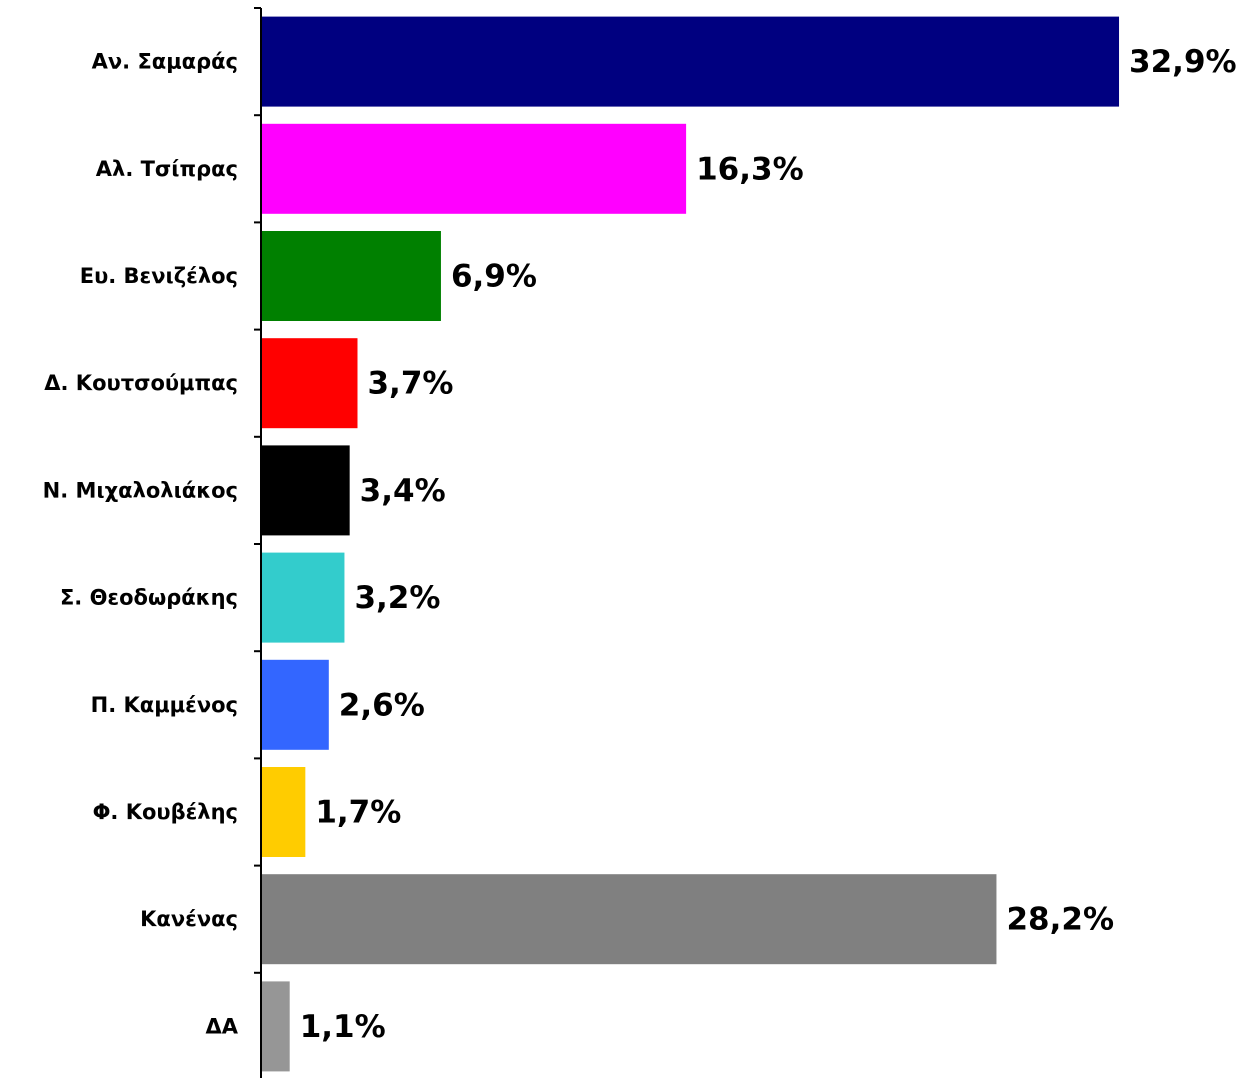 The height and width of the screenshot is (1078, 1249). I want to click on value-label: 28,2%, so click(1060, 920).